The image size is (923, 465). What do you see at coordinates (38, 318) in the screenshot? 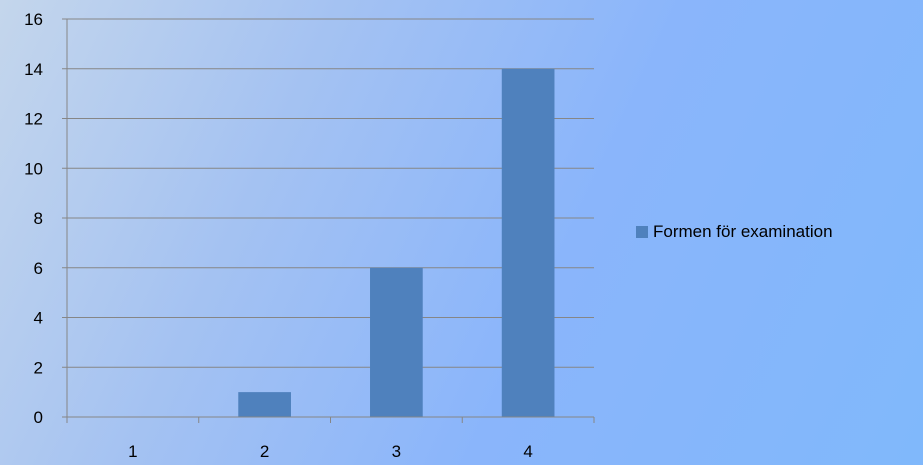
I see `y-tick-label: 4` at bounding box center [38, 318].